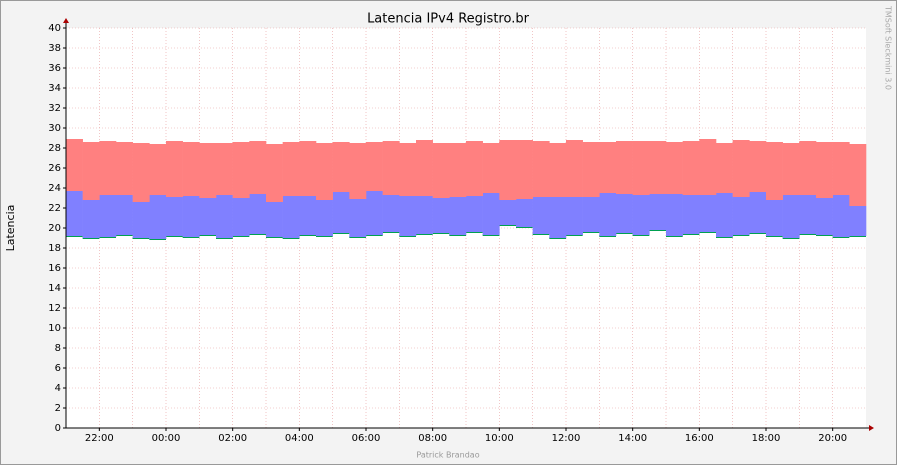 This screenshot has width=897, height=465. I want to click on y-tick-label: 24, so click(54, 188).